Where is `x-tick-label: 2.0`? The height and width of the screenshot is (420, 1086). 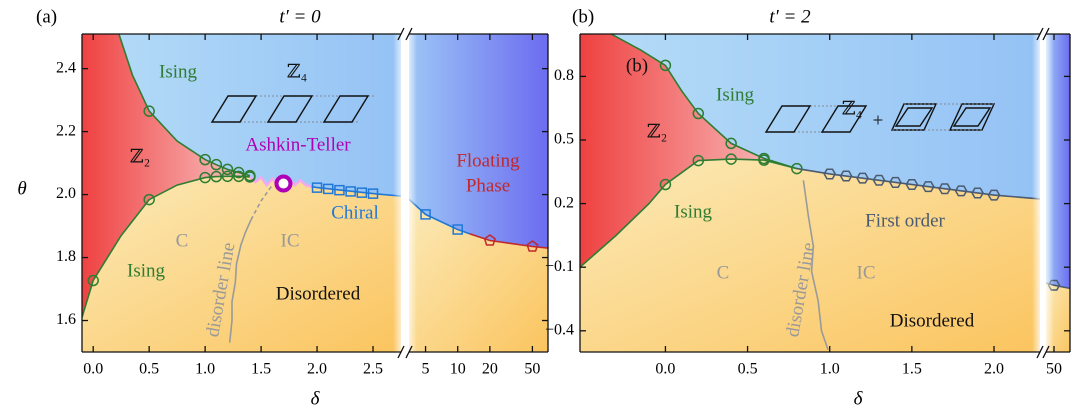
x-tick-label: 2.0 is located at coordinates (317, 369).